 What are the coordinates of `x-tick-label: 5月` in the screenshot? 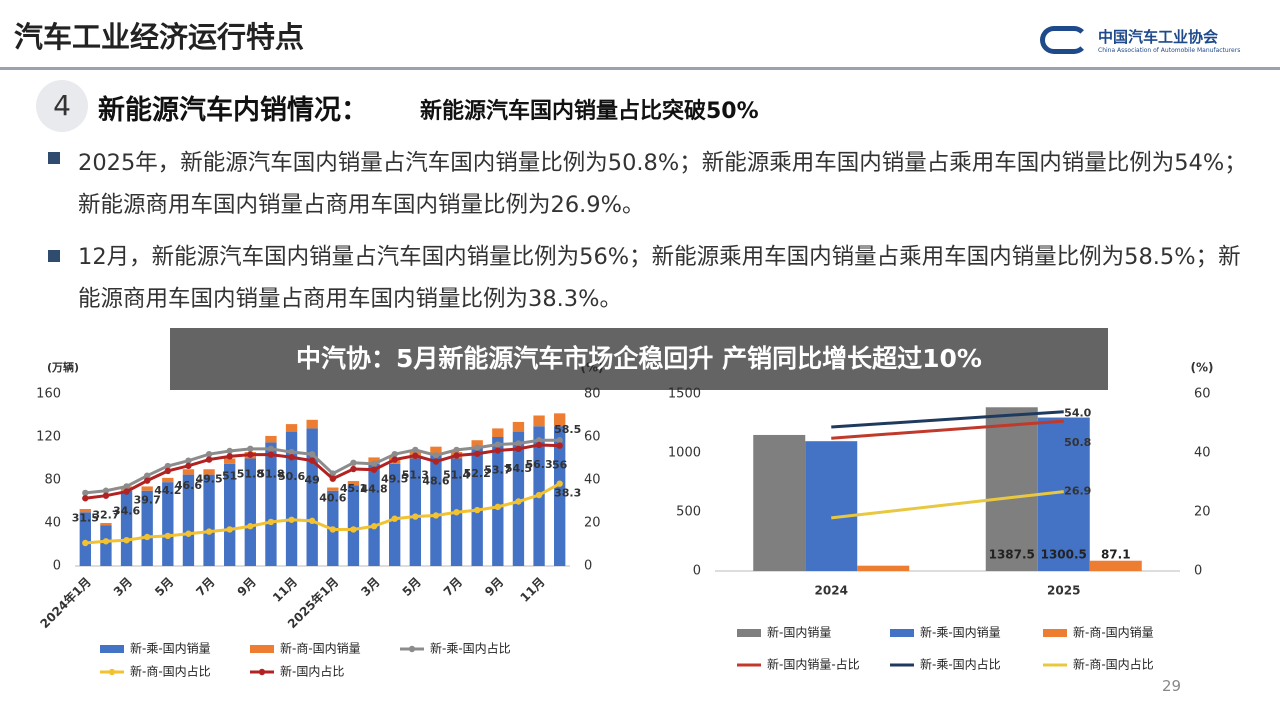 It's located at (164, 587).